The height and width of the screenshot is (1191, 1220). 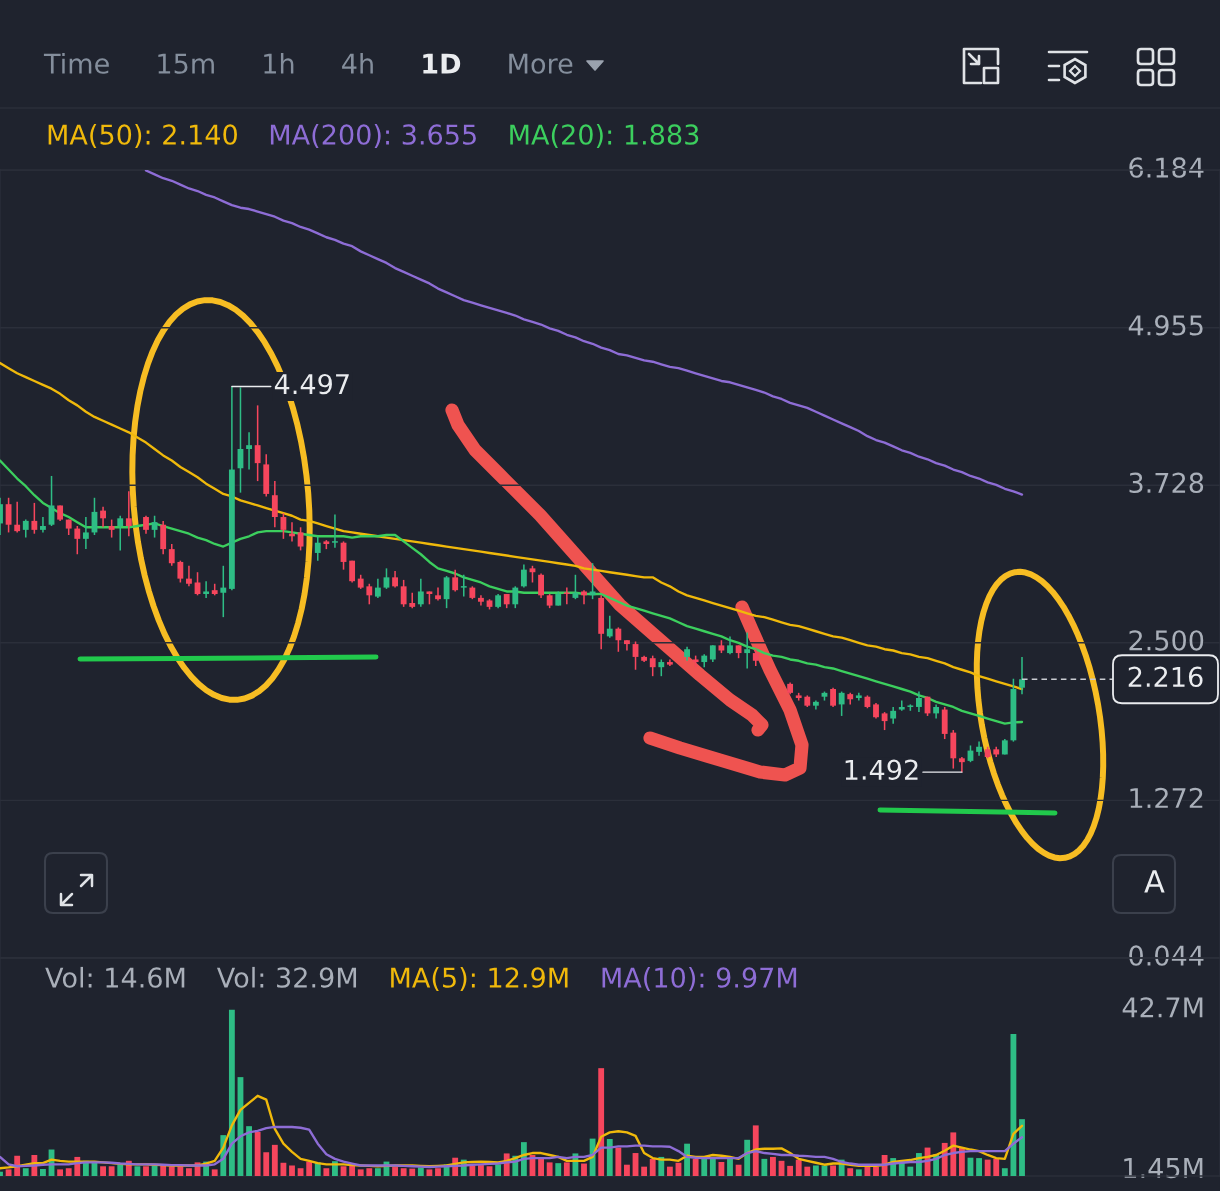 What do you see at coordinates (699, 979) in the screenshot?
I see `text: MA(10): 9.97M` at bounding box center [699, 979].